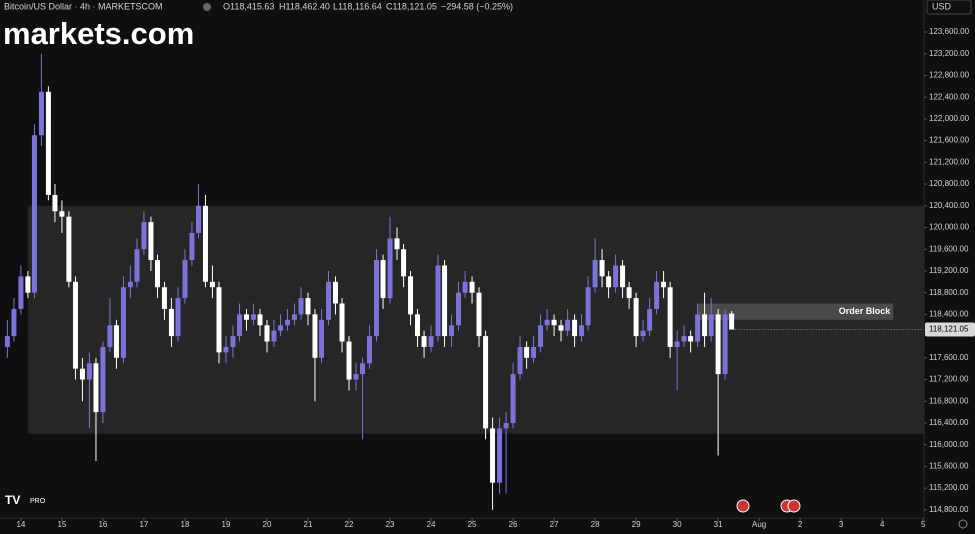 Image resolution: width=975 pixels, height=534 pixels. What do you see at coordinates (248, 6) in the screenshot?
I see `open: O118,415.63` at bounding box center [248, 6].